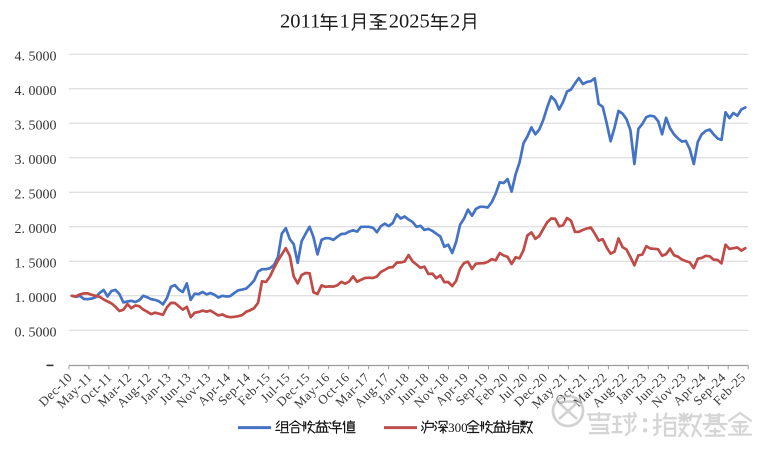  What do you see at coordinates (36, 194) in the screenshot?
I see `svg-text: 2. 5000` at bounding box center [36, 194].